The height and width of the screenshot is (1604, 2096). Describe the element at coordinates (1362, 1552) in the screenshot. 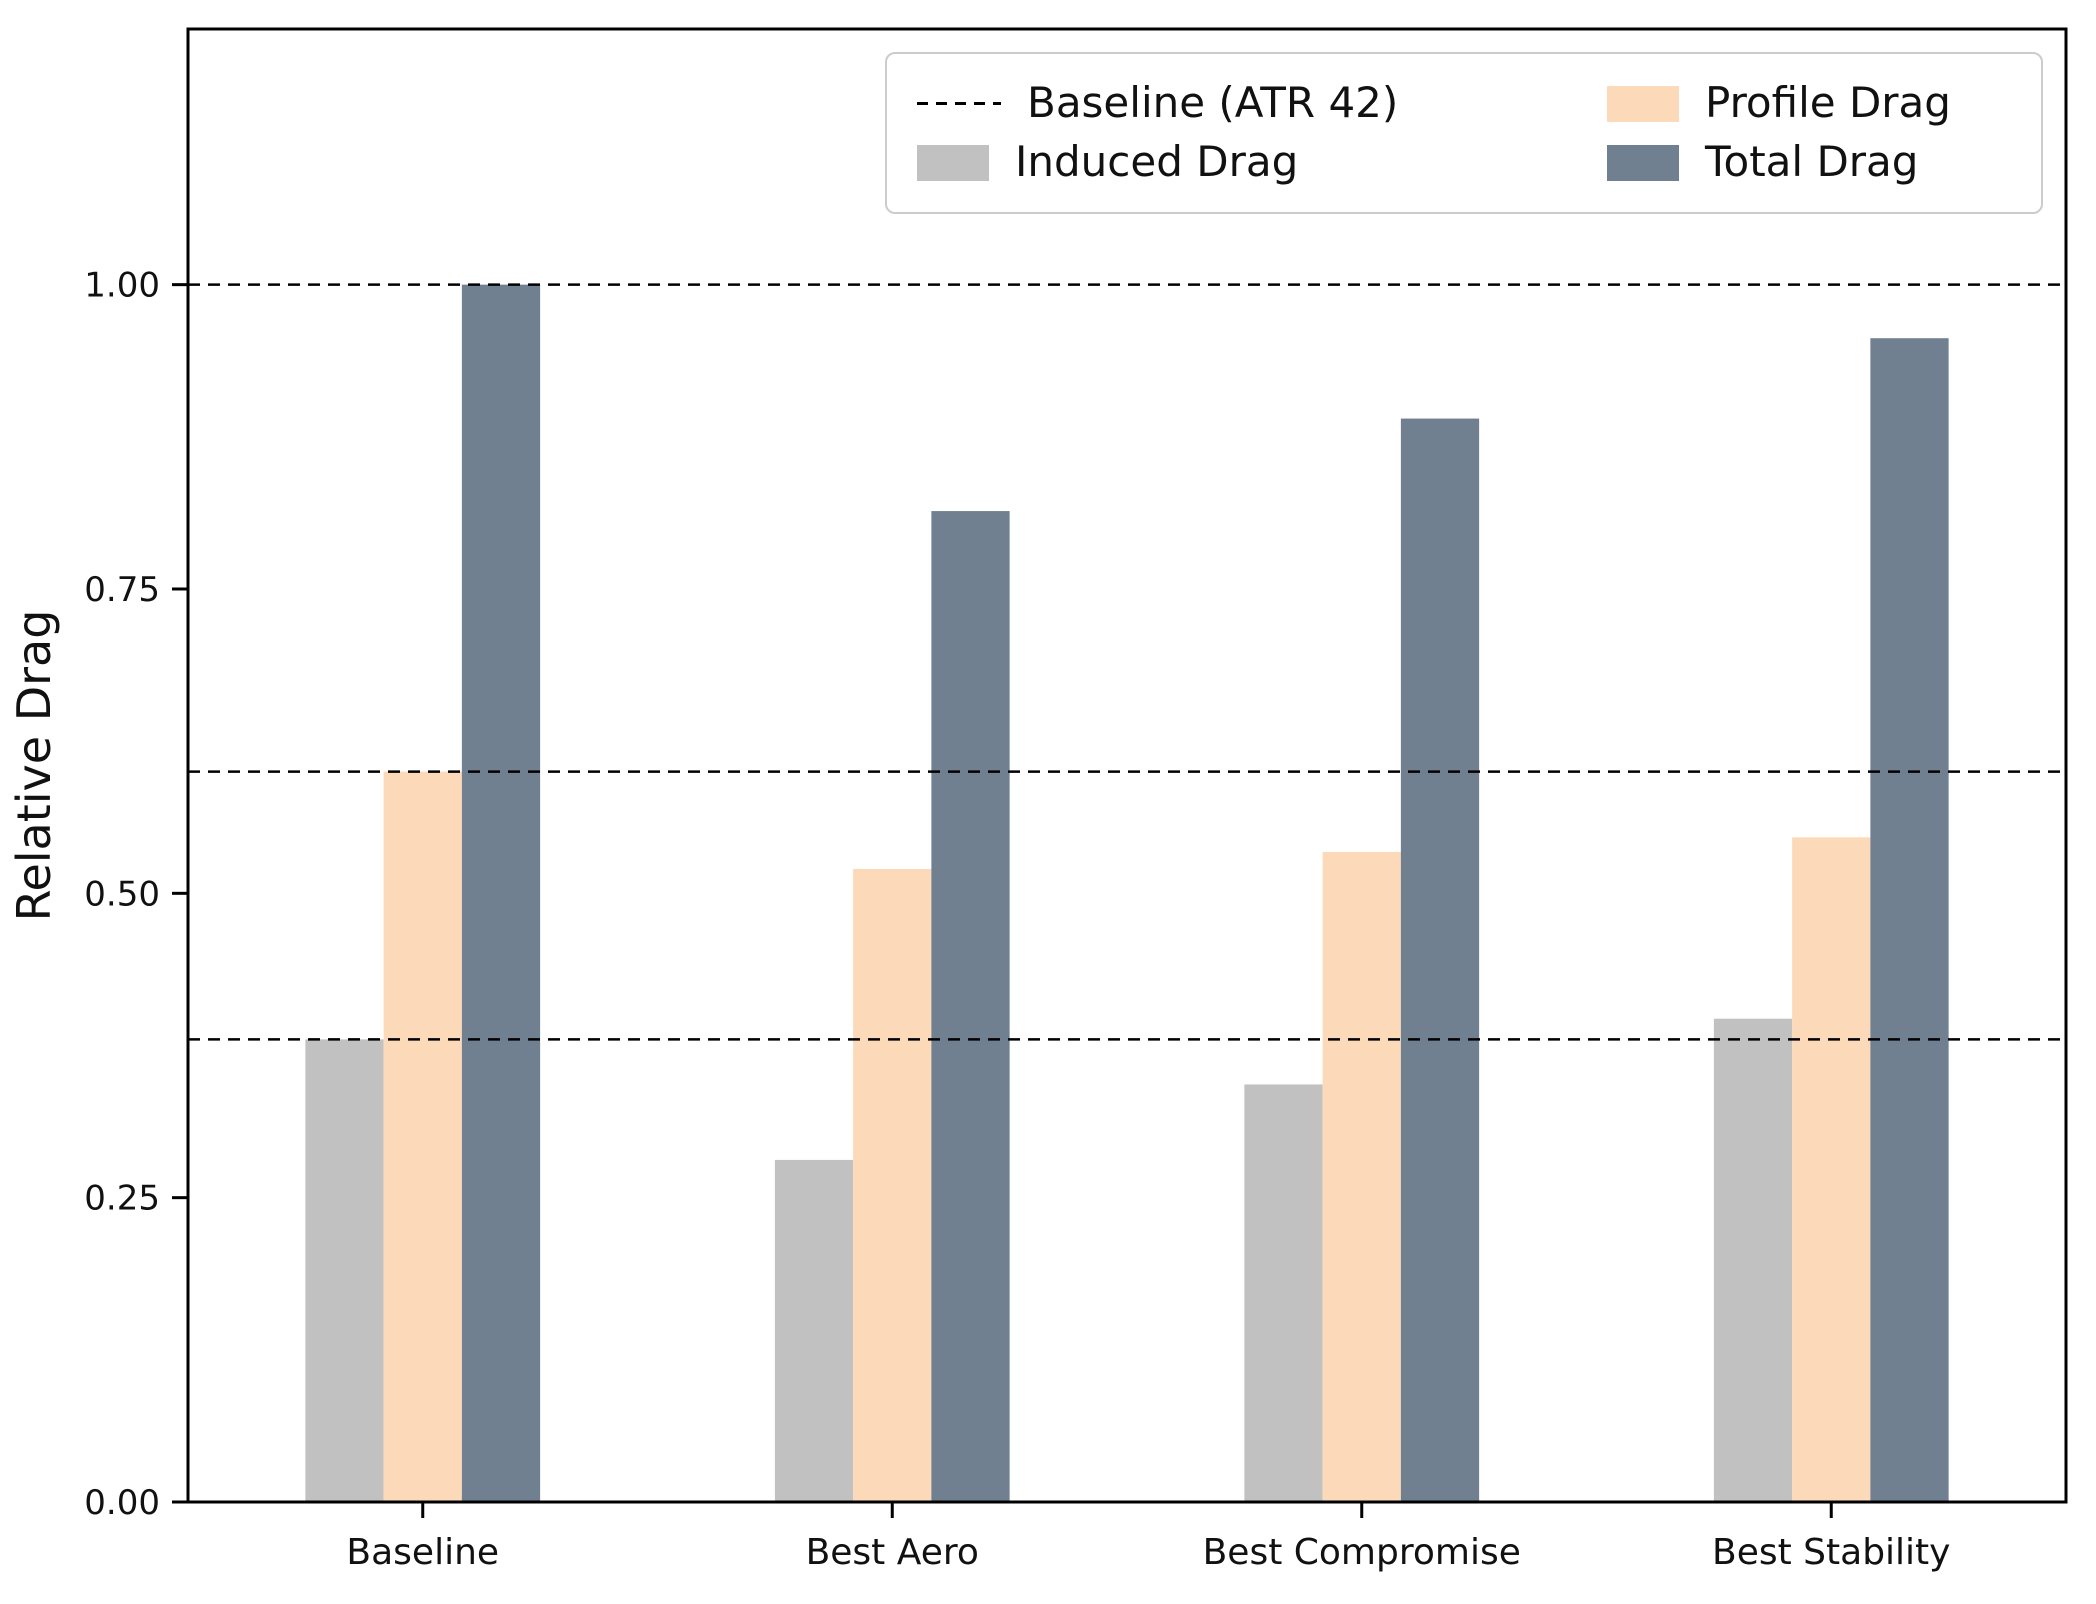

I see `x-category-label: Best Compromise` at that location.